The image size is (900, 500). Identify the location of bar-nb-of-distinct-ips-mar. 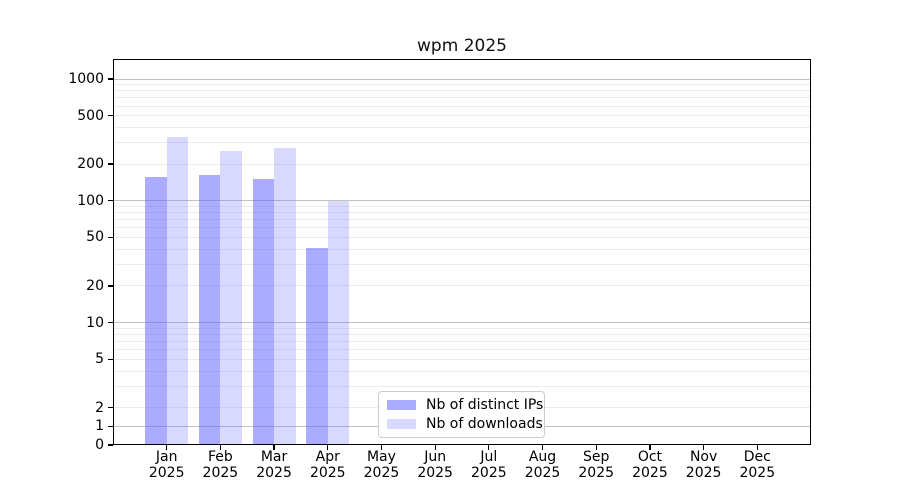
(263, 311).